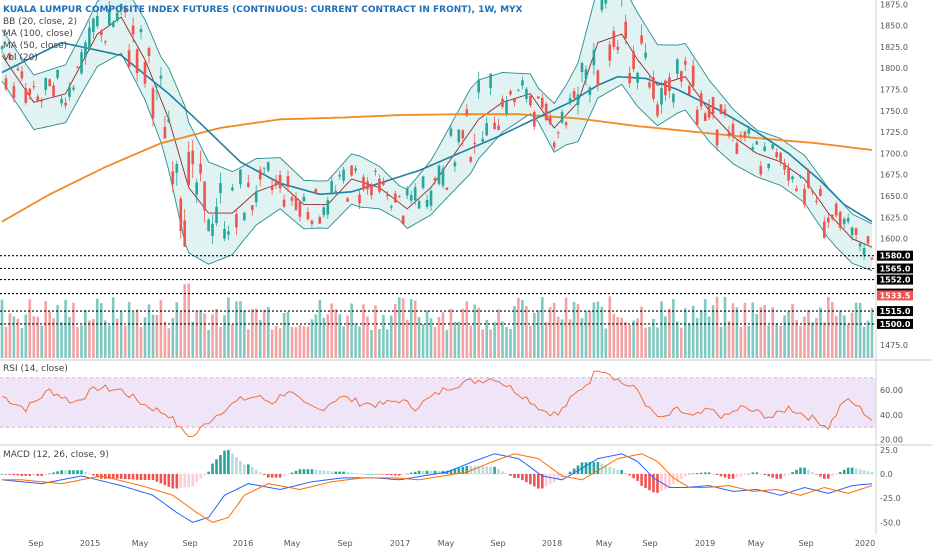 The image size is (932, 550). Describe the element at coordinates (756, 543) in the screenshot. I see `time-tick-label: May` at that location.